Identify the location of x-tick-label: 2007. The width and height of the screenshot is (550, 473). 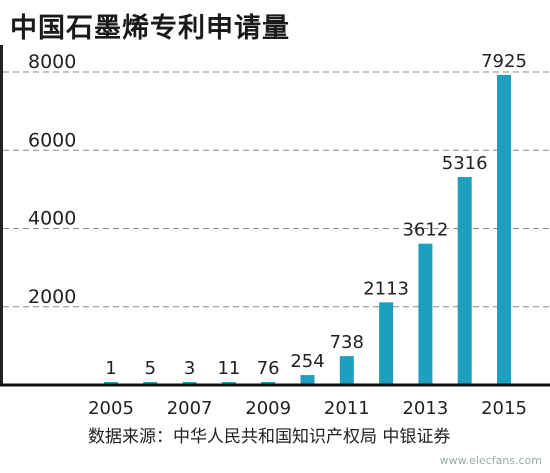
(190, 408).